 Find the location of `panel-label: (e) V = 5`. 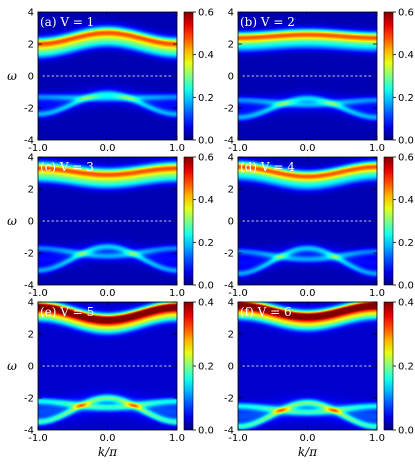

panel-label: (e) V = 5 is located at coordinates (67, 312).